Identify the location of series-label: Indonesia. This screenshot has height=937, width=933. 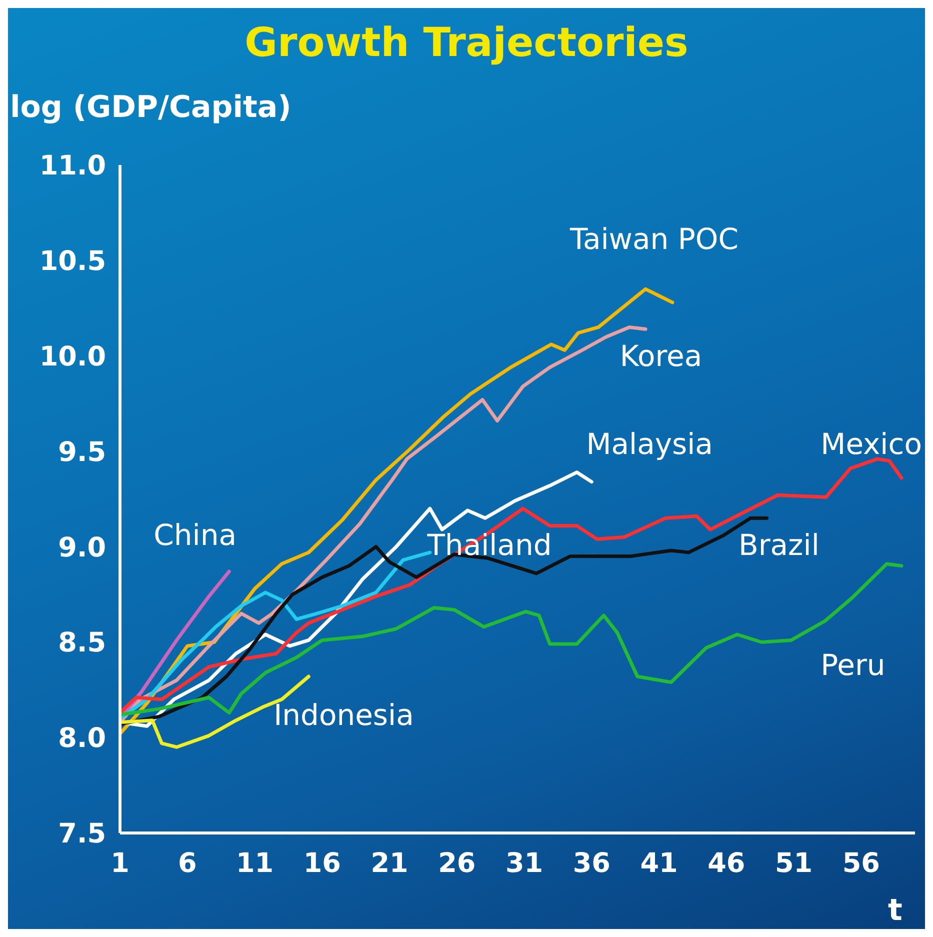
(344, 715).